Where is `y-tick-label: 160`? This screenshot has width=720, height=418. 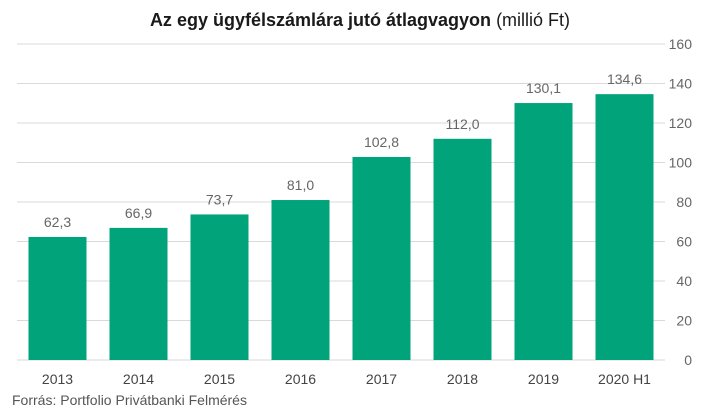
y-tick-label: 160 is located at coordinates (681, 44).